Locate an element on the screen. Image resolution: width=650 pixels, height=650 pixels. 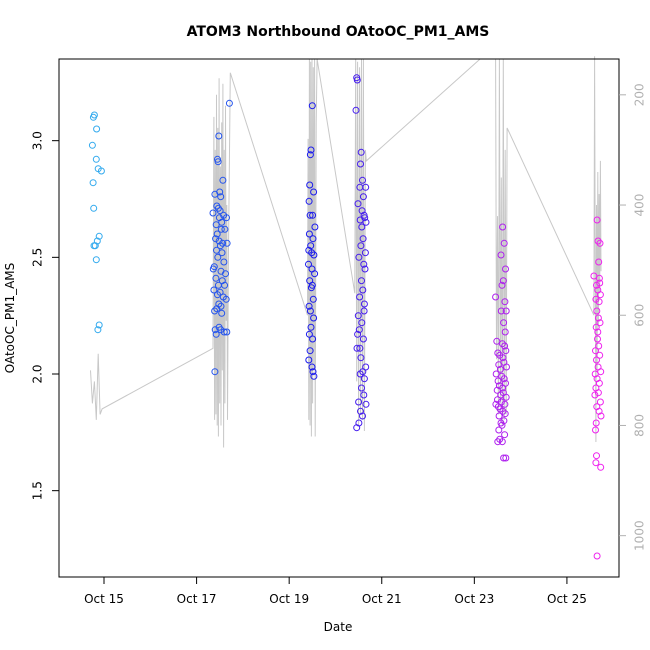
y-tick-label: 1.5 is located at coordinates (38, 490).